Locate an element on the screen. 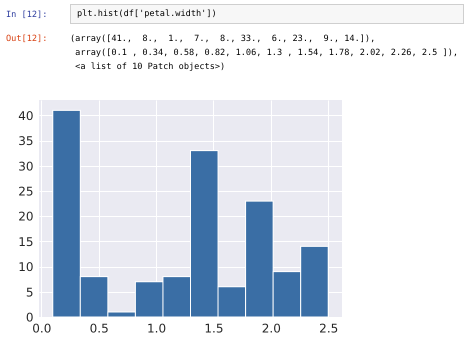 The width and height of the screenshot is (474, 349). y-tick-label: 40 is located at coordinates (26, 115).